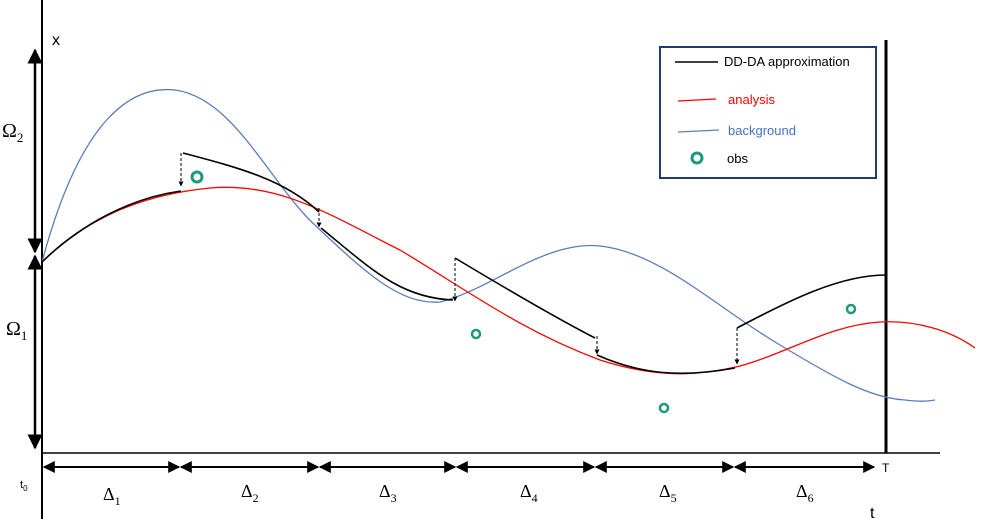  I want to click on t0-label: t0, so click(24, 486).